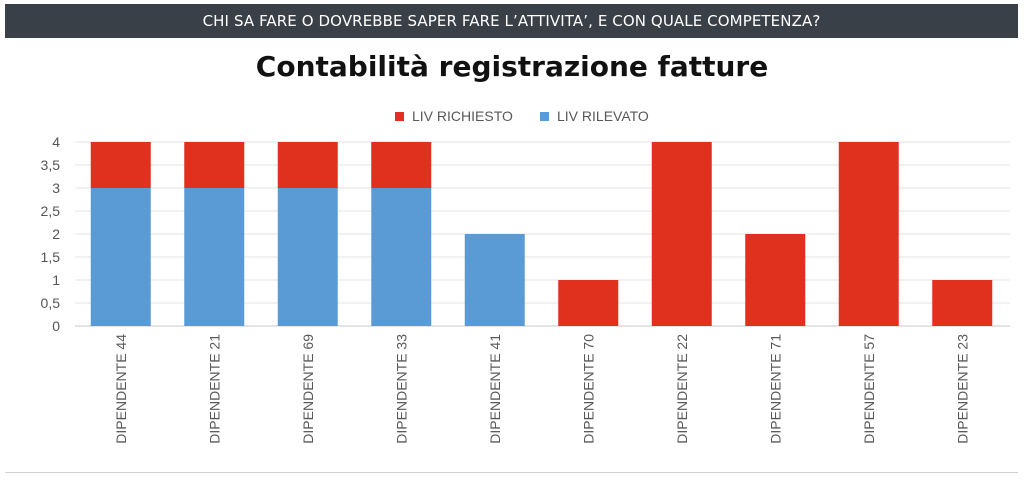  What do you see at coordinates (775, 389) in the screenshot?
I see `x-tick-label: DIPENDENTE 71` at bounding box center [775, 389].